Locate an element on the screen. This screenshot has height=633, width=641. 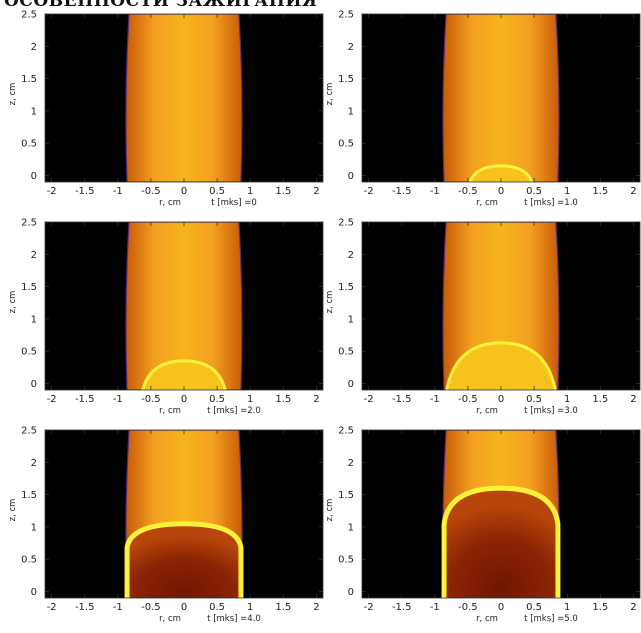
time-label: t [mks] =5.0 is located at coordinates (551, 619).